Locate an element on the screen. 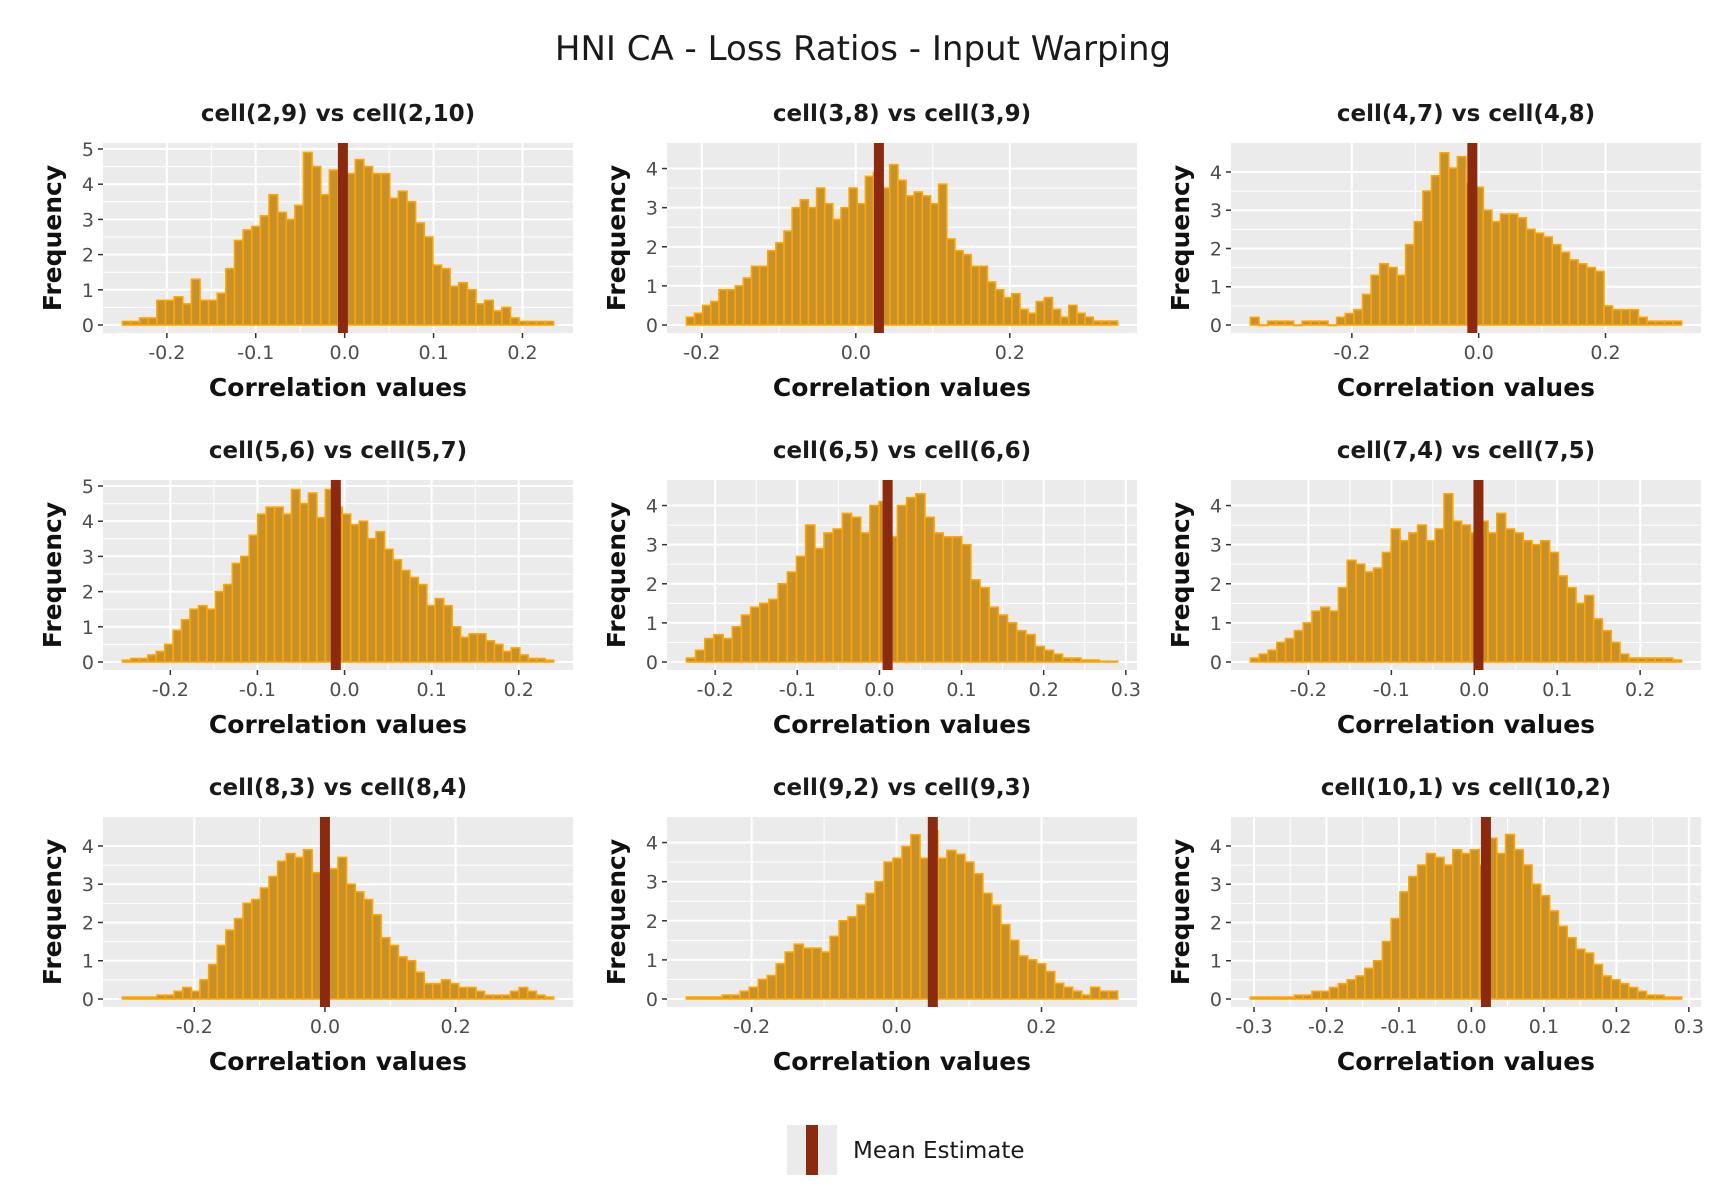  x-tick-label: 0.3 is located at coordinates (1689, 1027).